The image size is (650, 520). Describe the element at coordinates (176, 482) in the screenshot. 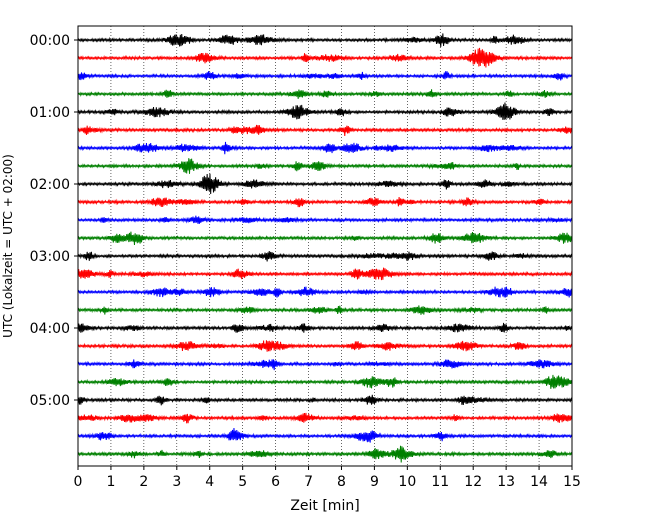

I see `x-tick-label: 3` at that location.